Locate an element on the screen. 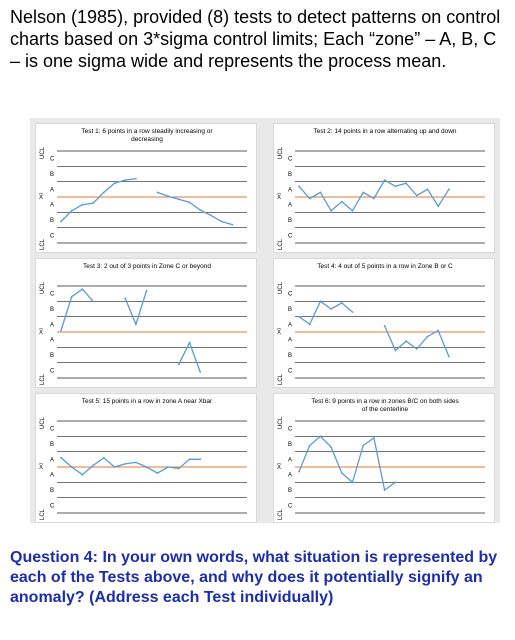  chart-title: of the centerline is located at coordinates (385, 409).